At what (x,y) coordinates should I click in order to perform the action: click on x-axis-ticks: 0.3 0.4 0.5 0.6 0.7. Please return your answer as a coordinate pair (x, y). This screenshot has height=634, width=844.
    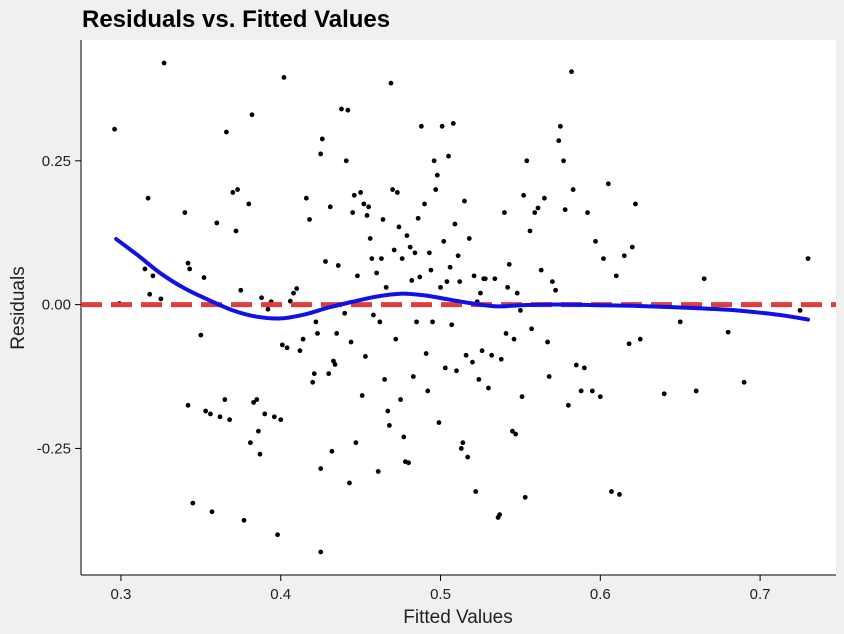
    Looking at the image, I should click on (441, 589).